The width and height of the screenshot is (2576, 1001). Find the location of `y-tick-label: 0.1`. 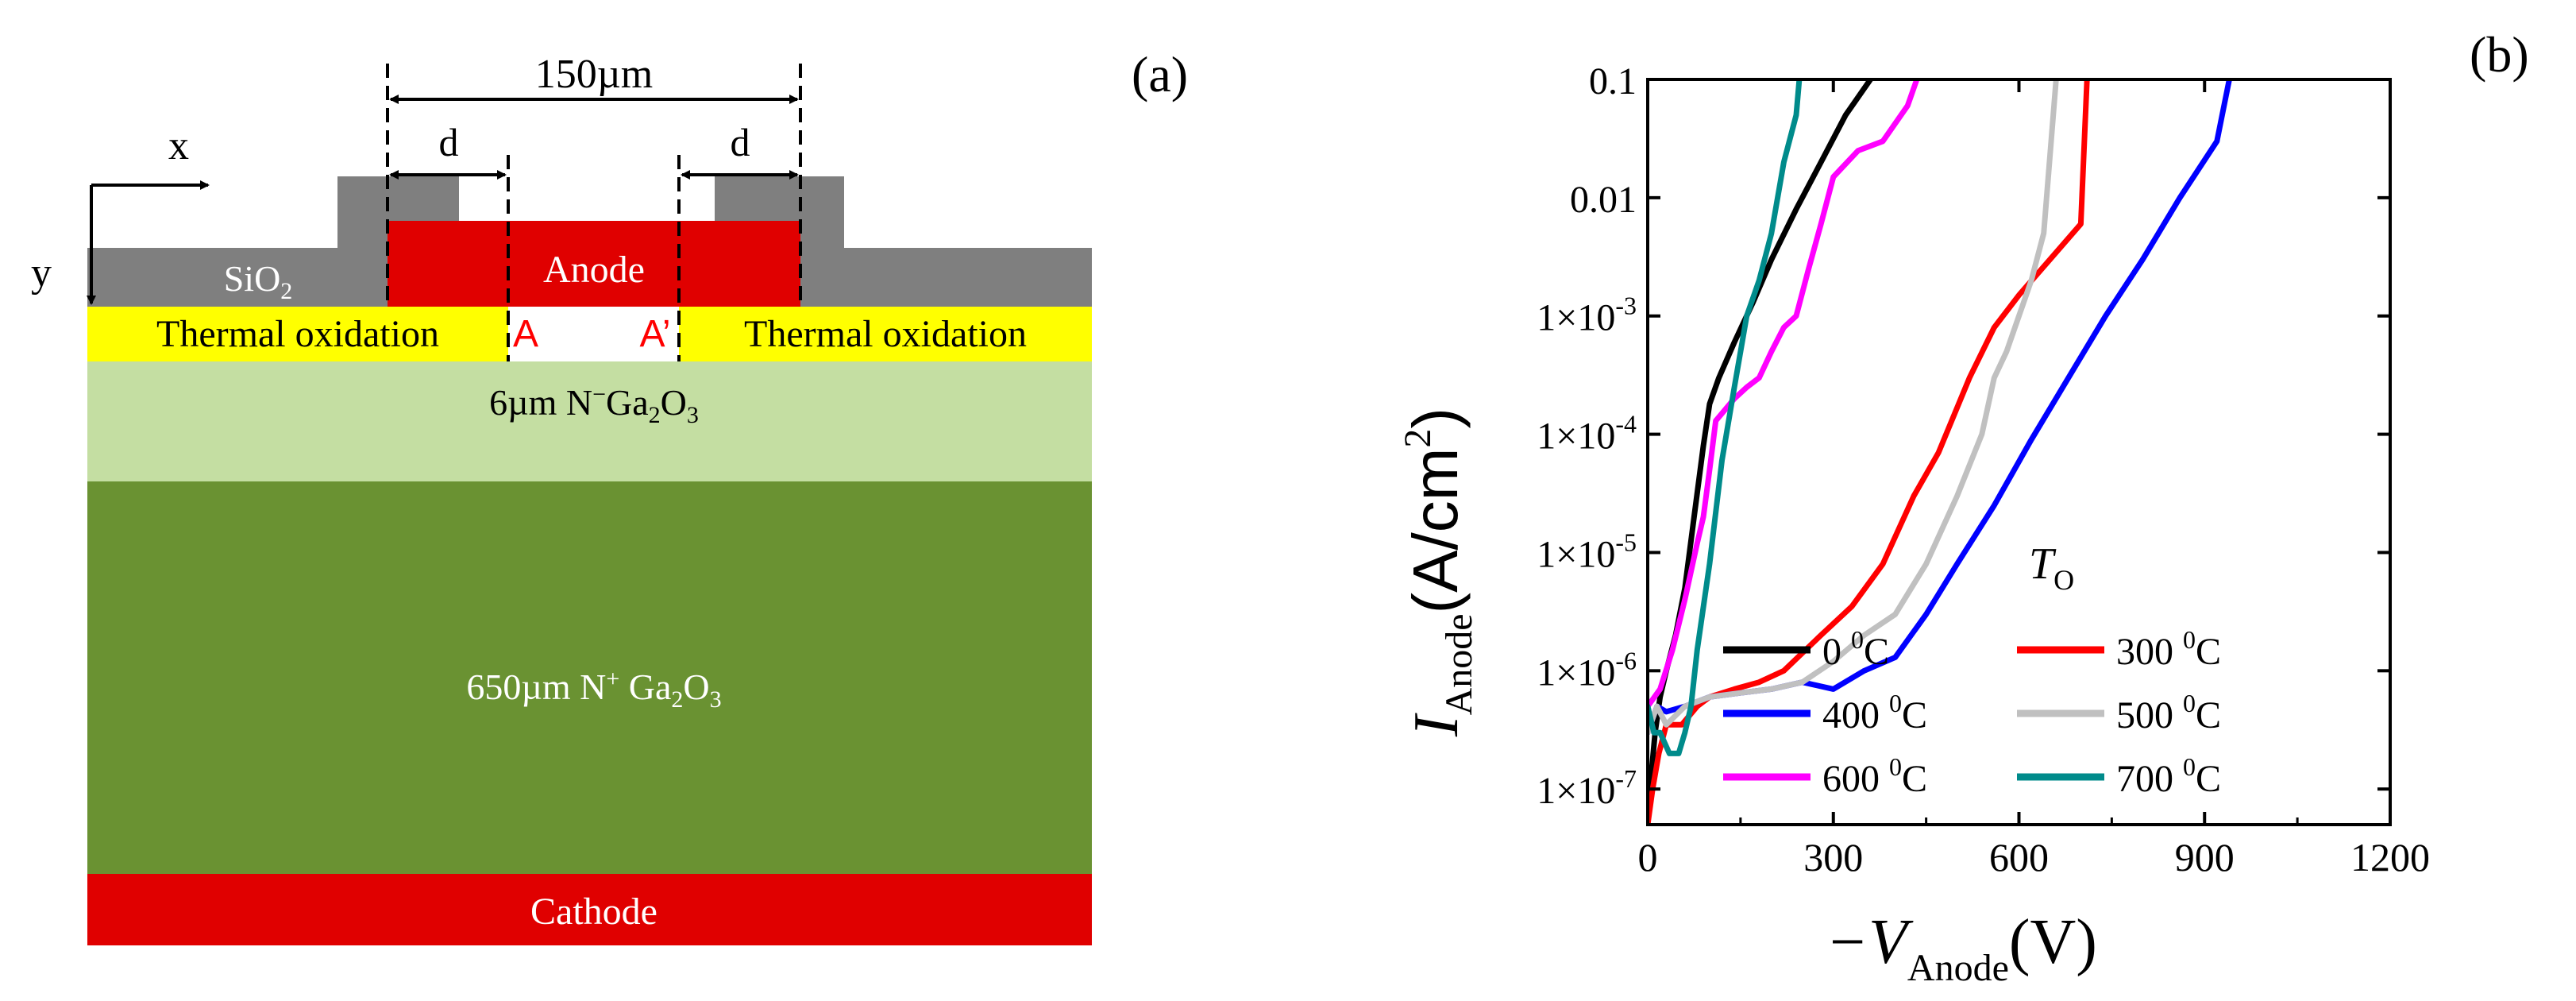

y-tick-label: 0.1 is located at coordinates (1613, 81).